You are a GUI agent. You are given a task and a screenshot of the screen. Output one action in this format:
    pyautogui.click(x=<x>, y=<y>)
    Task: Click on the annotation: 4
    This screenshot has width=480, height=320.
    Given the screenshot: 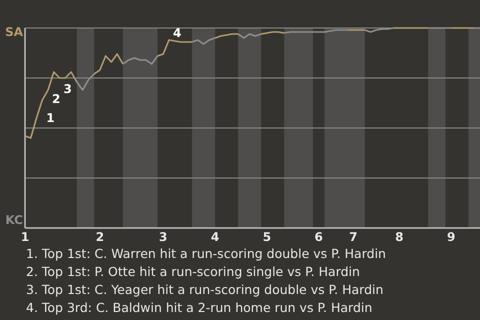 What is the action you would take?
    pyautogui.click(x=177, y=33)
    